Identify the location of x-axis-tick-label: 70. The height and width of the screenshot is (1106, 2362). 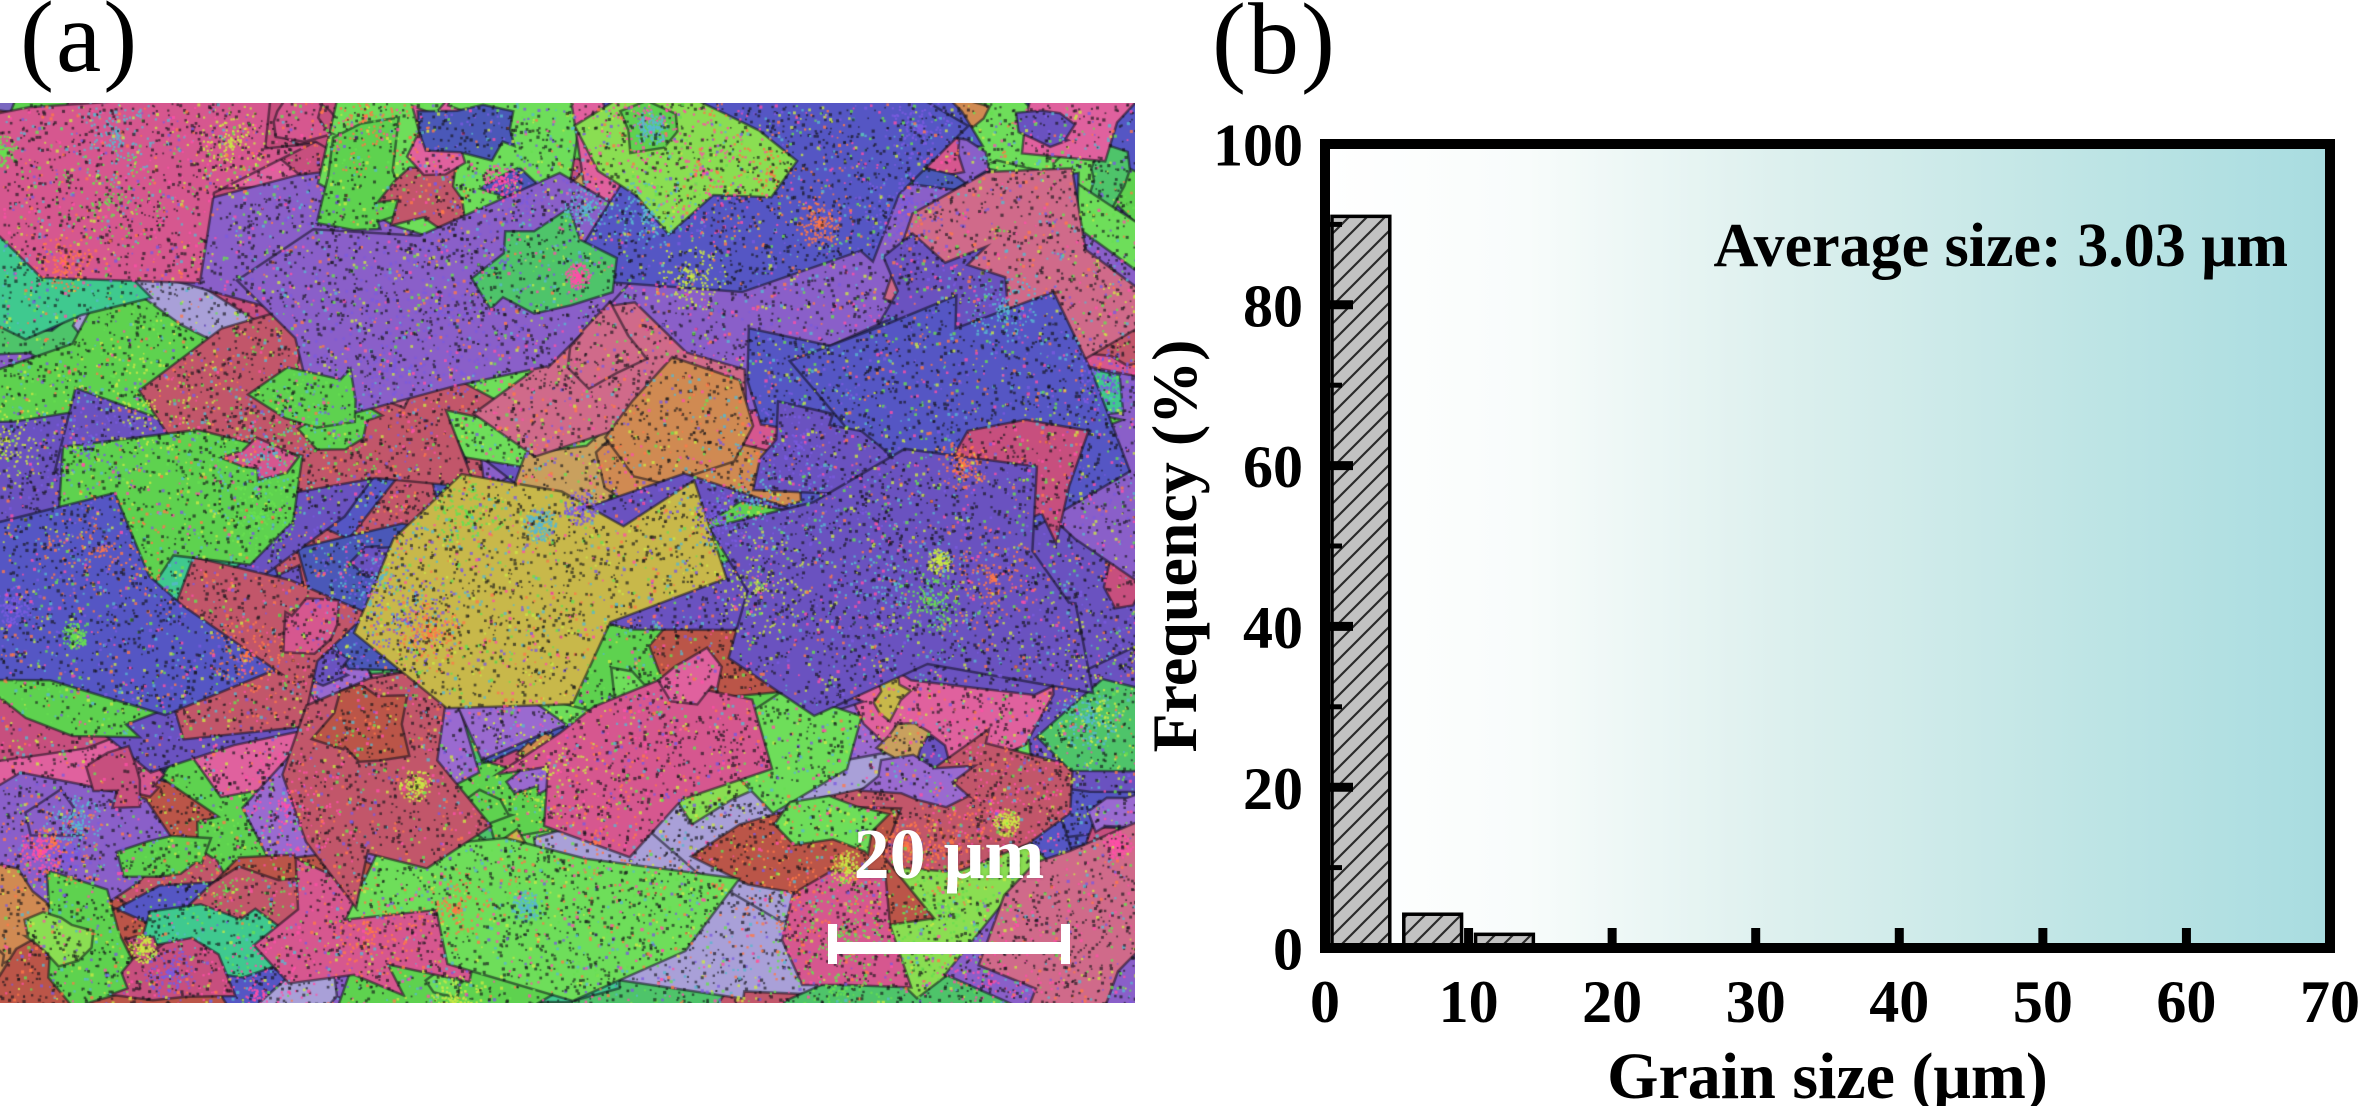
(2330, 1002).